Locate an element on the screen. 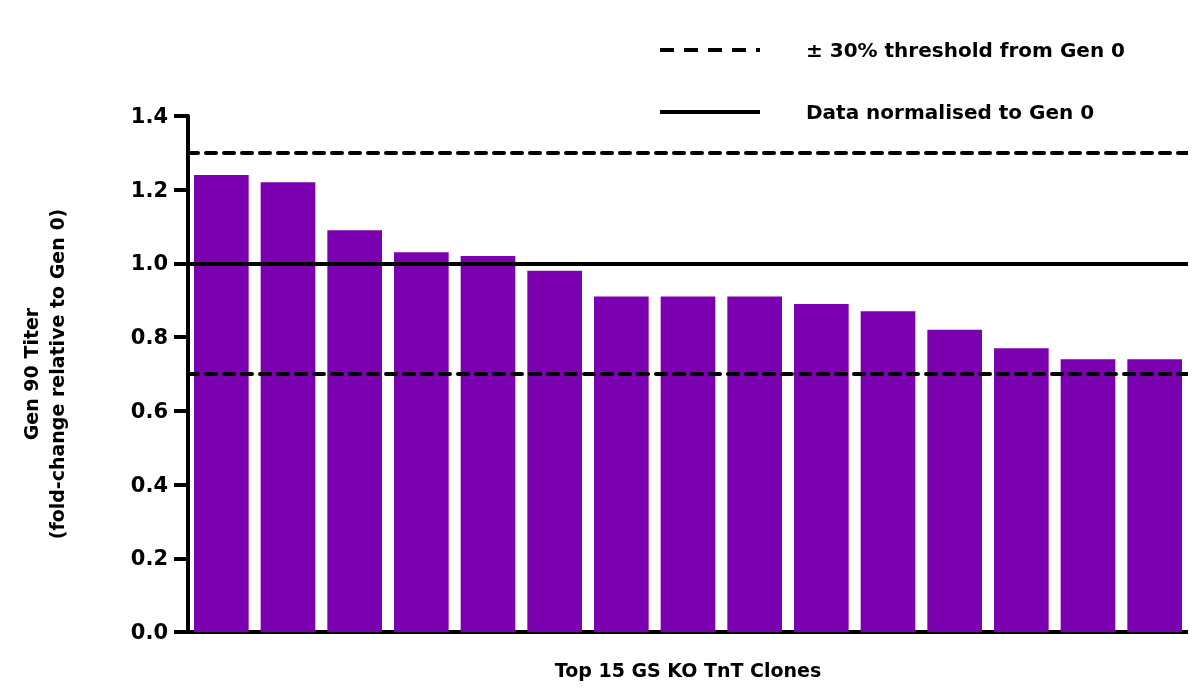 The width and height of the screenshot is (1196, 692). y-tick-label: 0.8 is located at coordinates (149, 337).